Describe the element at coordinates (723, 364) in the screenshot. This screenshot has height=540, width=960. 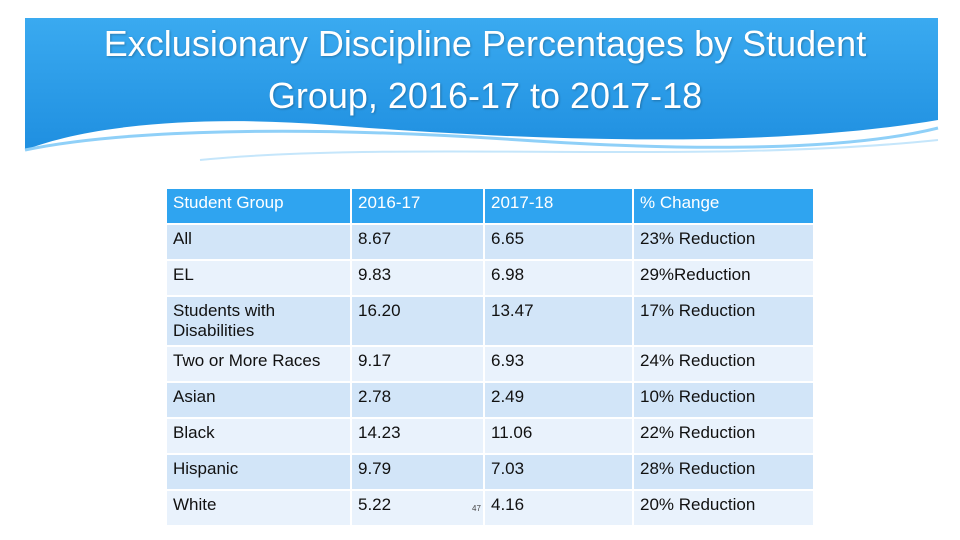
I see `table-cell: 24% Reduction` at that location.